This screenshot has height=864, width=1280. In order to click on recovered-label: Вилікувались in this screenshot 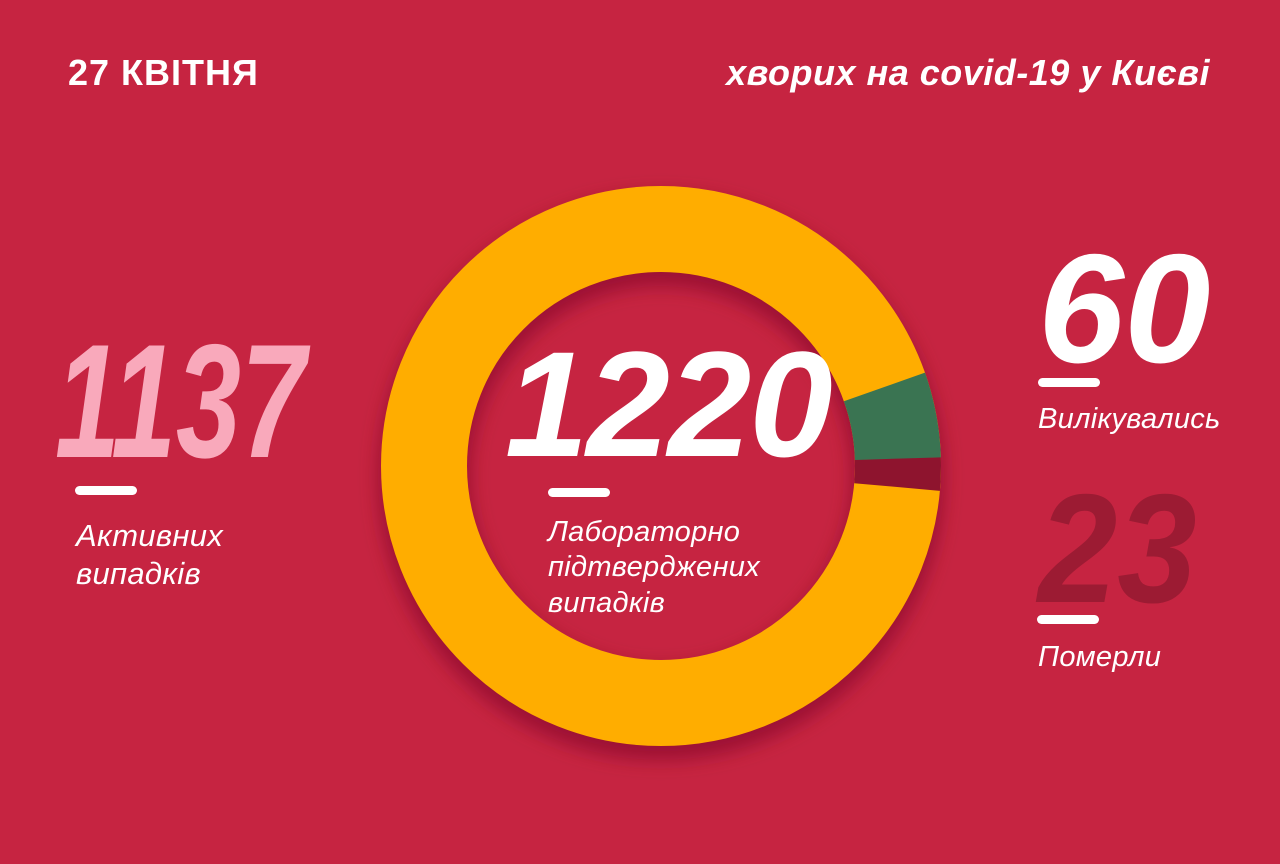, I will do `click(1129, 419)`.